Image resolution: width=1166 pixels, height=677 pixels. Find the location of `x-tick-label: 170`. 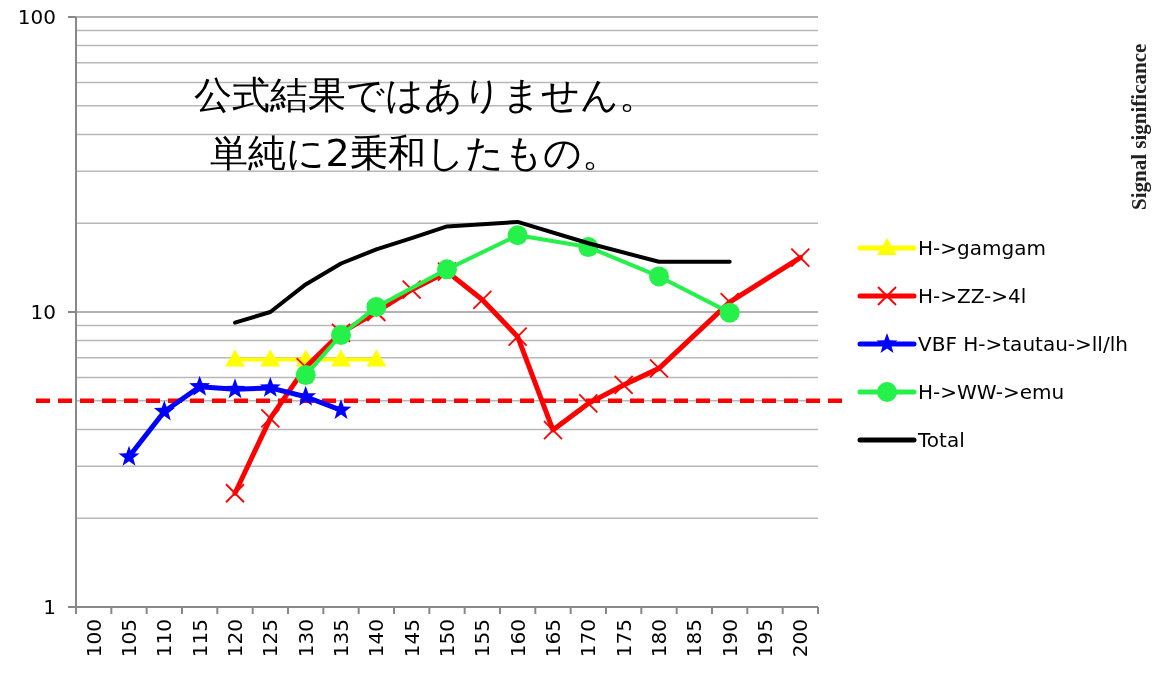

x-tick-label: 170 is located at coordinates (588, 638).